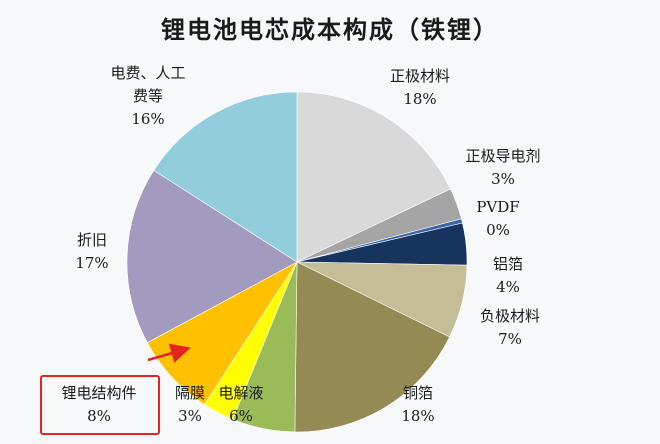 The width and height of the screenshot is (660, 444). Describe the element at coordinates (508, 275) in the screenshot. I see `slice-label: 铝箔 4%` at that location.